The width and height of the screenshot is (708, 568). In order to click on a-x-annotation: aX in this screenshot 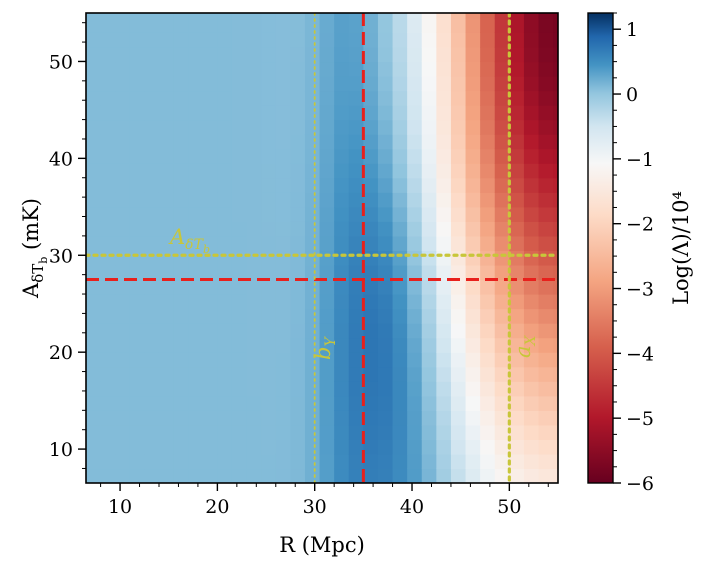, I will do `click(525, 346)`.